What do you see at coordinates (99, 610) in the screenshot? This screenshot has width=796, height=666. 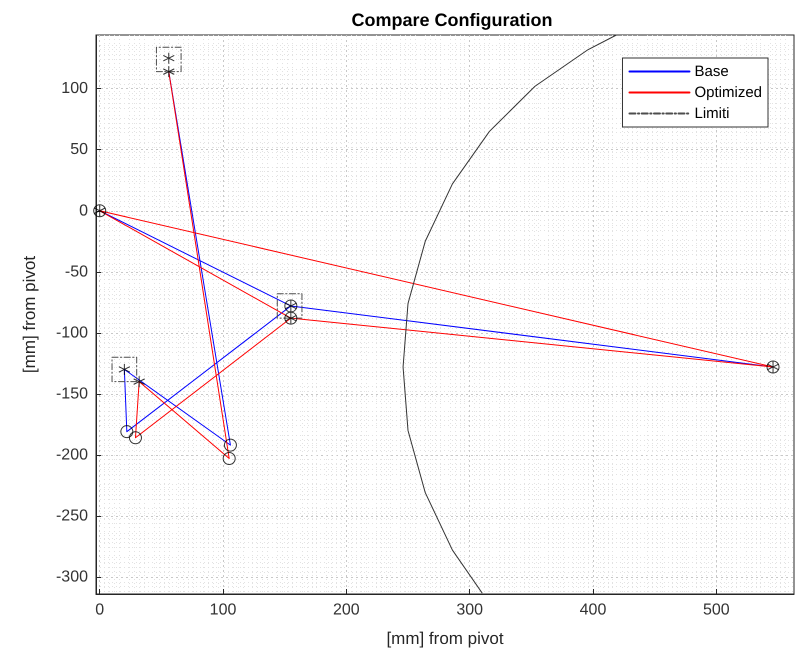 I see `x-tick-label: 0` at bounding box center [99, 610].